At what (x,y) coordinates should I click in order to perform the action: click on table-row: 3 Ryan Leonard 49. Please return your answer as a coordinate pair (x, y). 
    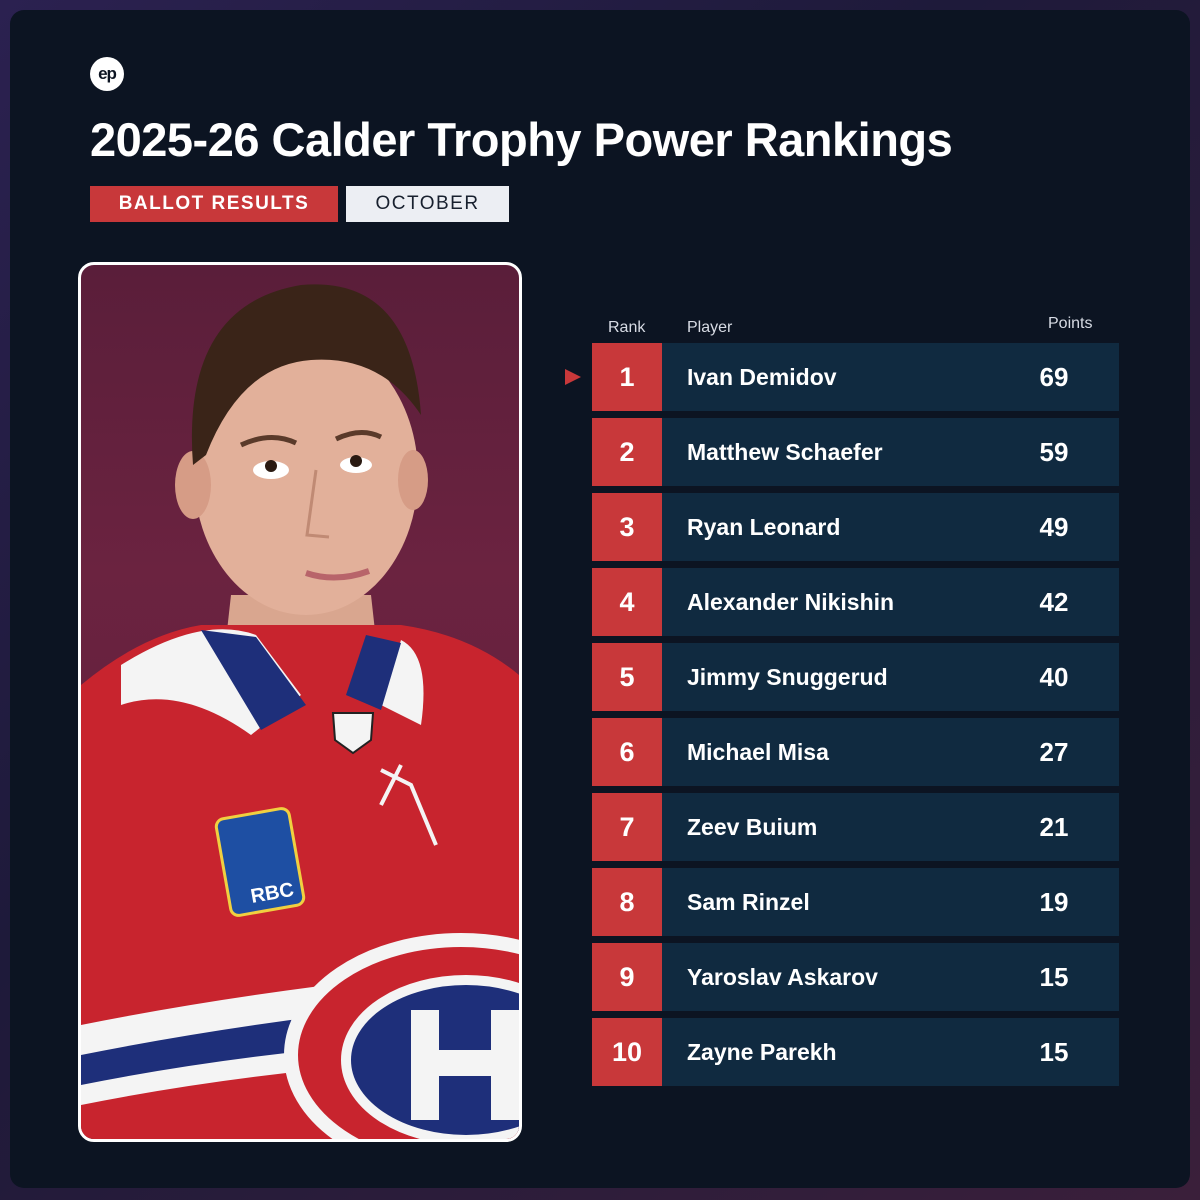
    Looking at the image, I should click on (855, 527).